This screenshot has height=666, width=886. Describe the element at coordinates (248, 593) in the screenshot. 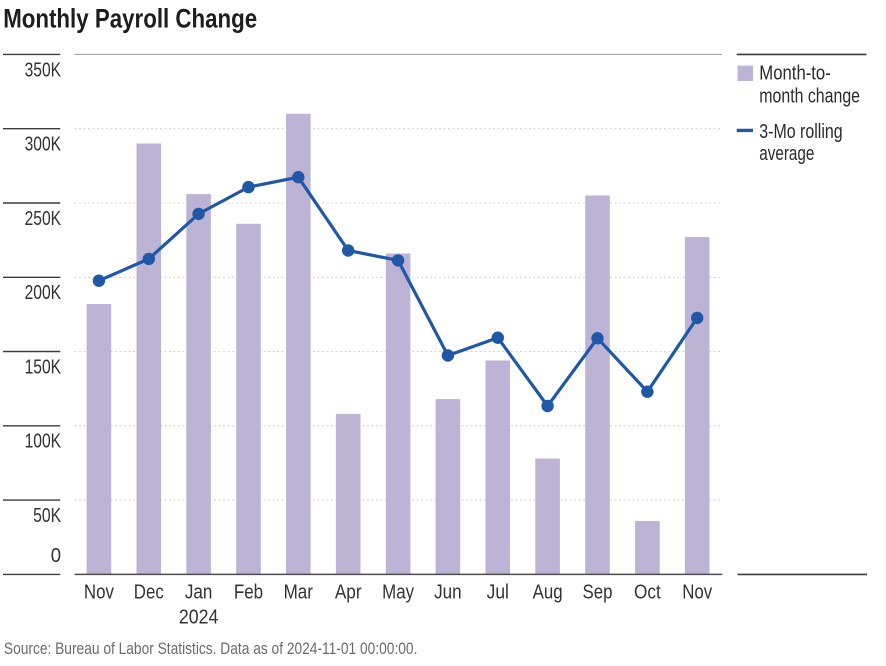

I see `svg-text: Feb` at that location.